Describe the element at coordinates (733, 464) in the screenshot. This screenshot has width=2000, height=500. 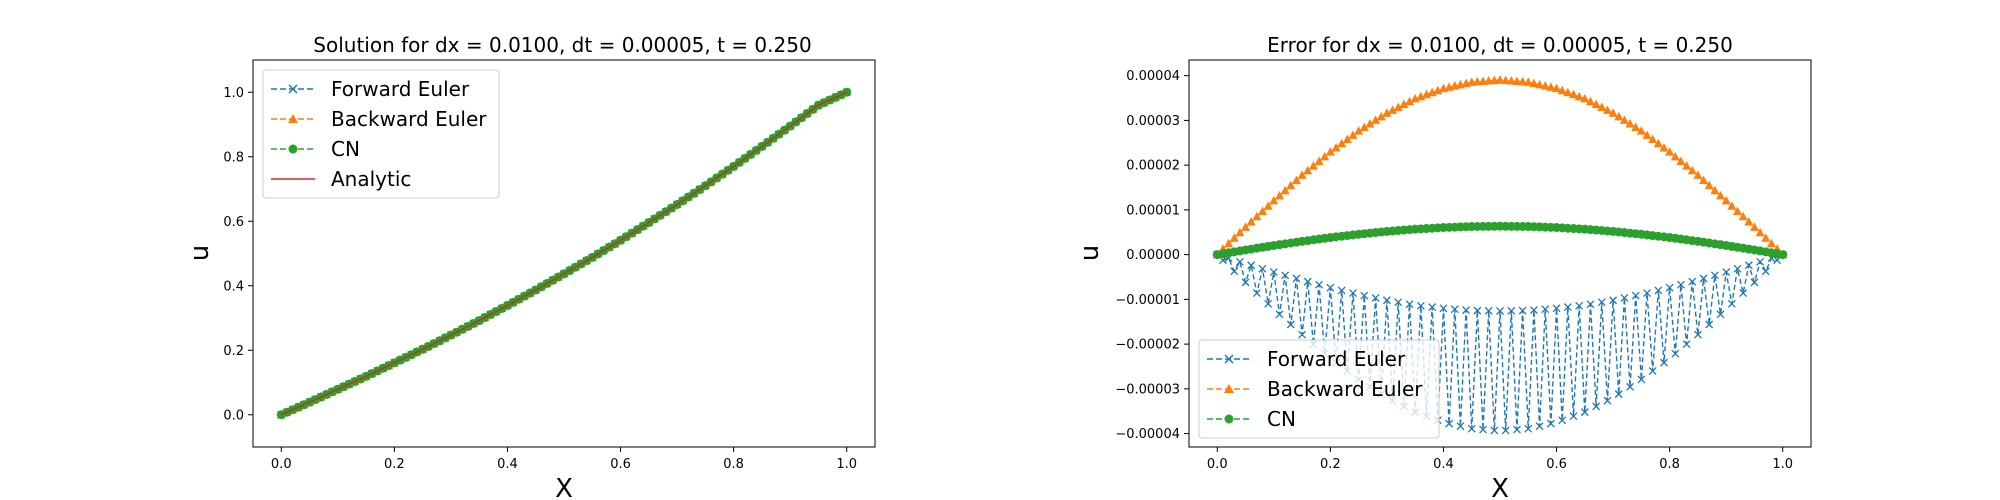
I see `x-tick-label: 0.8` at that location.